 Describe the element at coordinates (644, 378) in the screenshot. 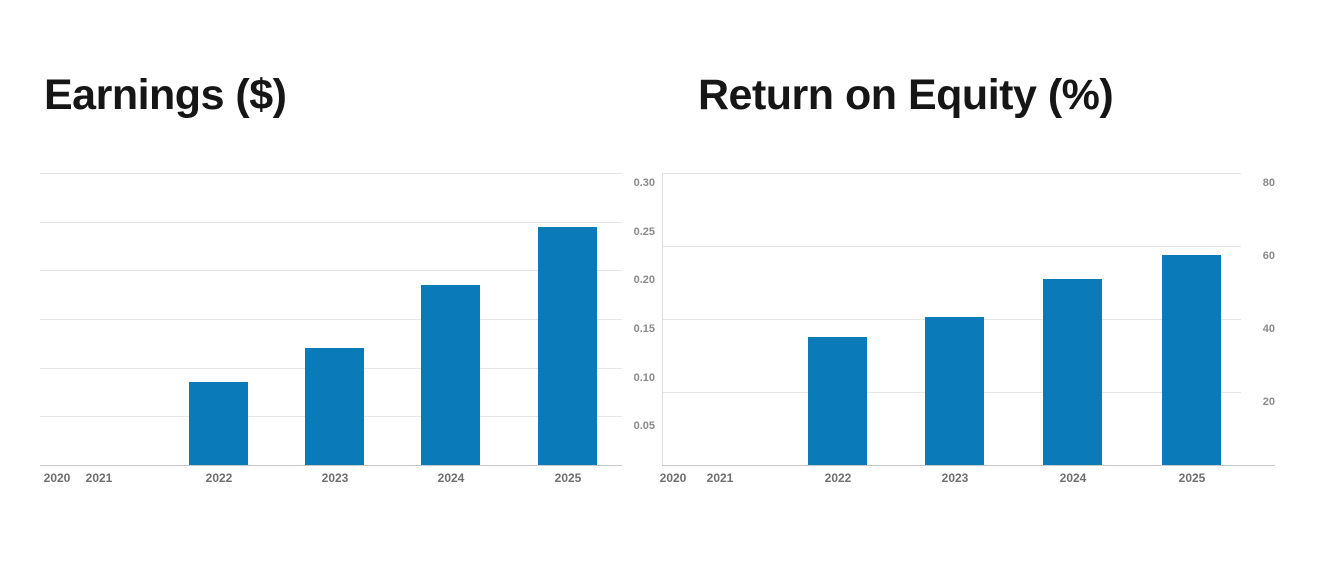

I see `y-axis-tick-label: 0.10` at that location.